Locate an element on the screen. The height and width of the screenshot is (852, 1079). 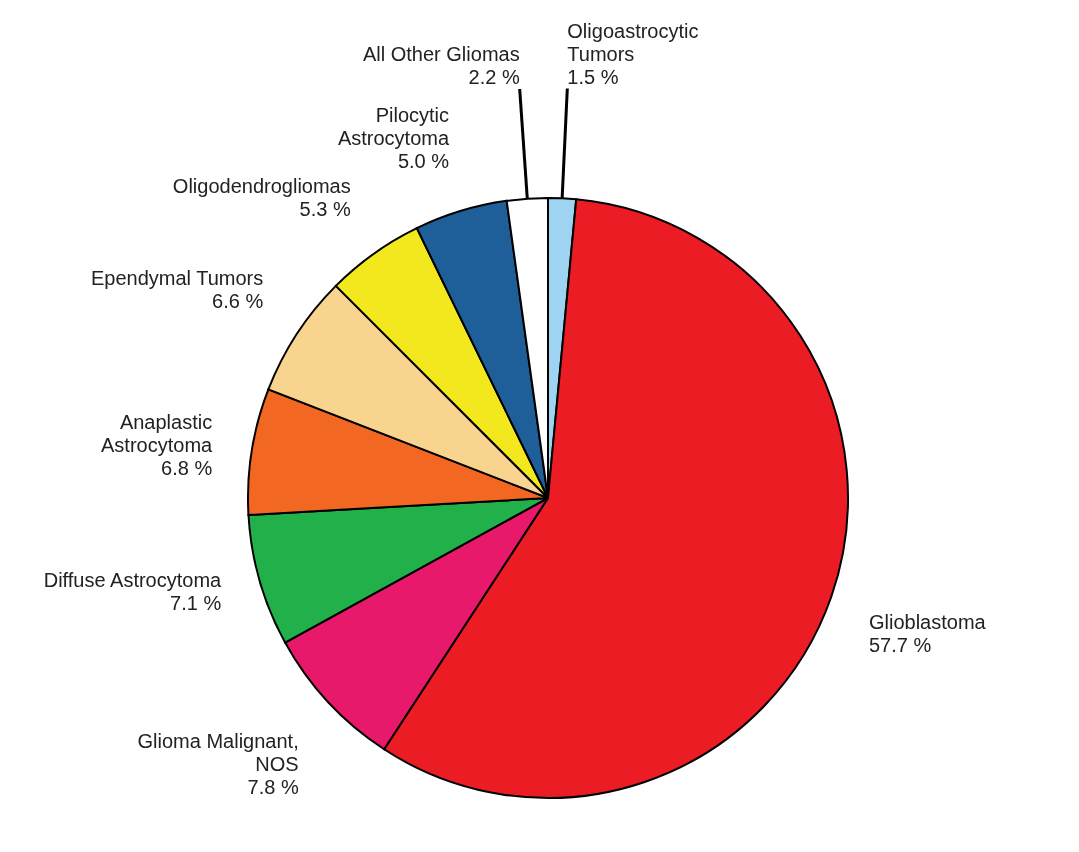
data-label: 1.5 % is located at coordinates (593, 76).